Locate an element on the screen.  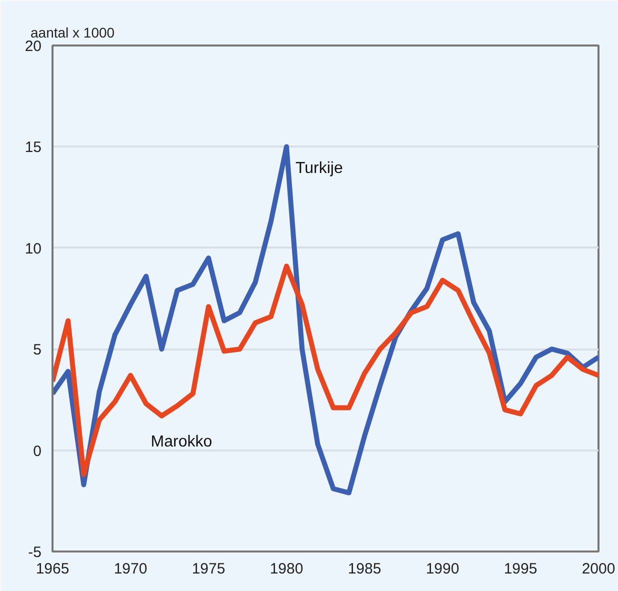
x-tick-label: 1985 is located at coordinates (365, 569).